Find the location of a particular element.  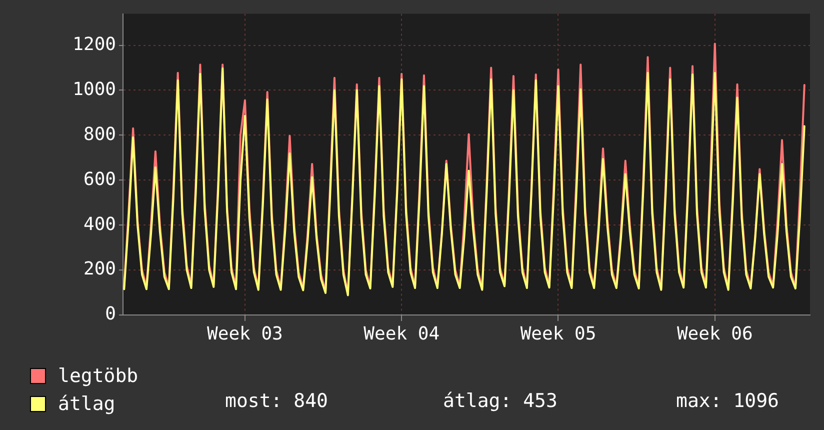

text: most: 840 is located at coordinates (276, 401).